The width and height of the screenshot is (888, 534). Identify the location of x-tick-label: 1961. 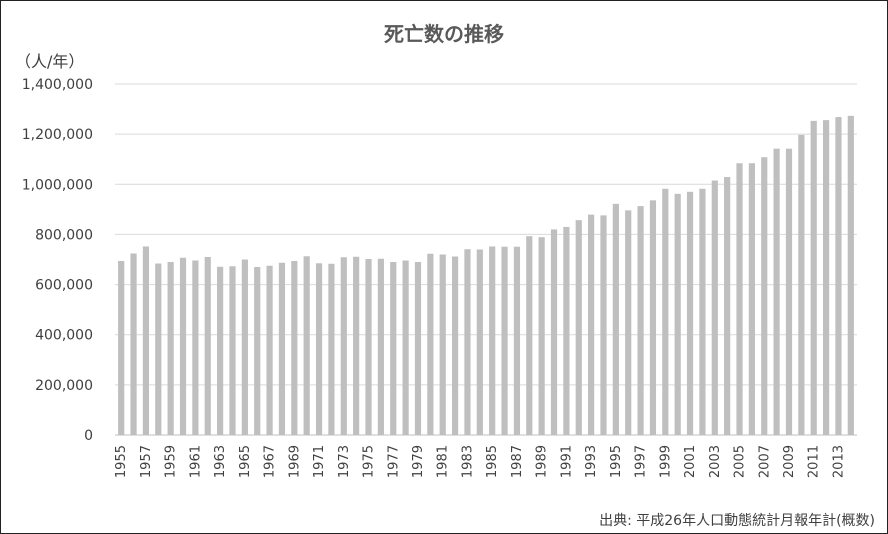
(195, 461).